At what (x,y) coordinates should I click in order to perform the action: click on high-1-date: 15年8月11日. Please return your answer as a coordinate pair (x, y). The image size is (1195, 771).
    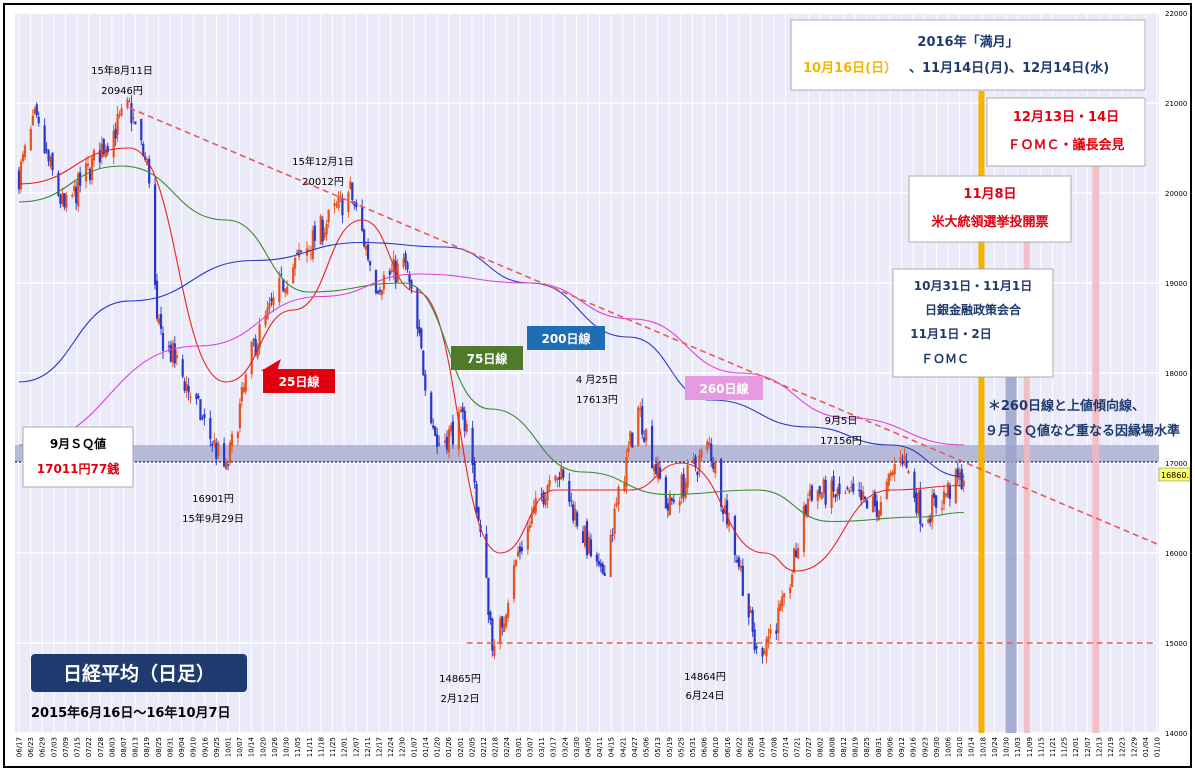
    Looking at the image, I should click on (122, 70).